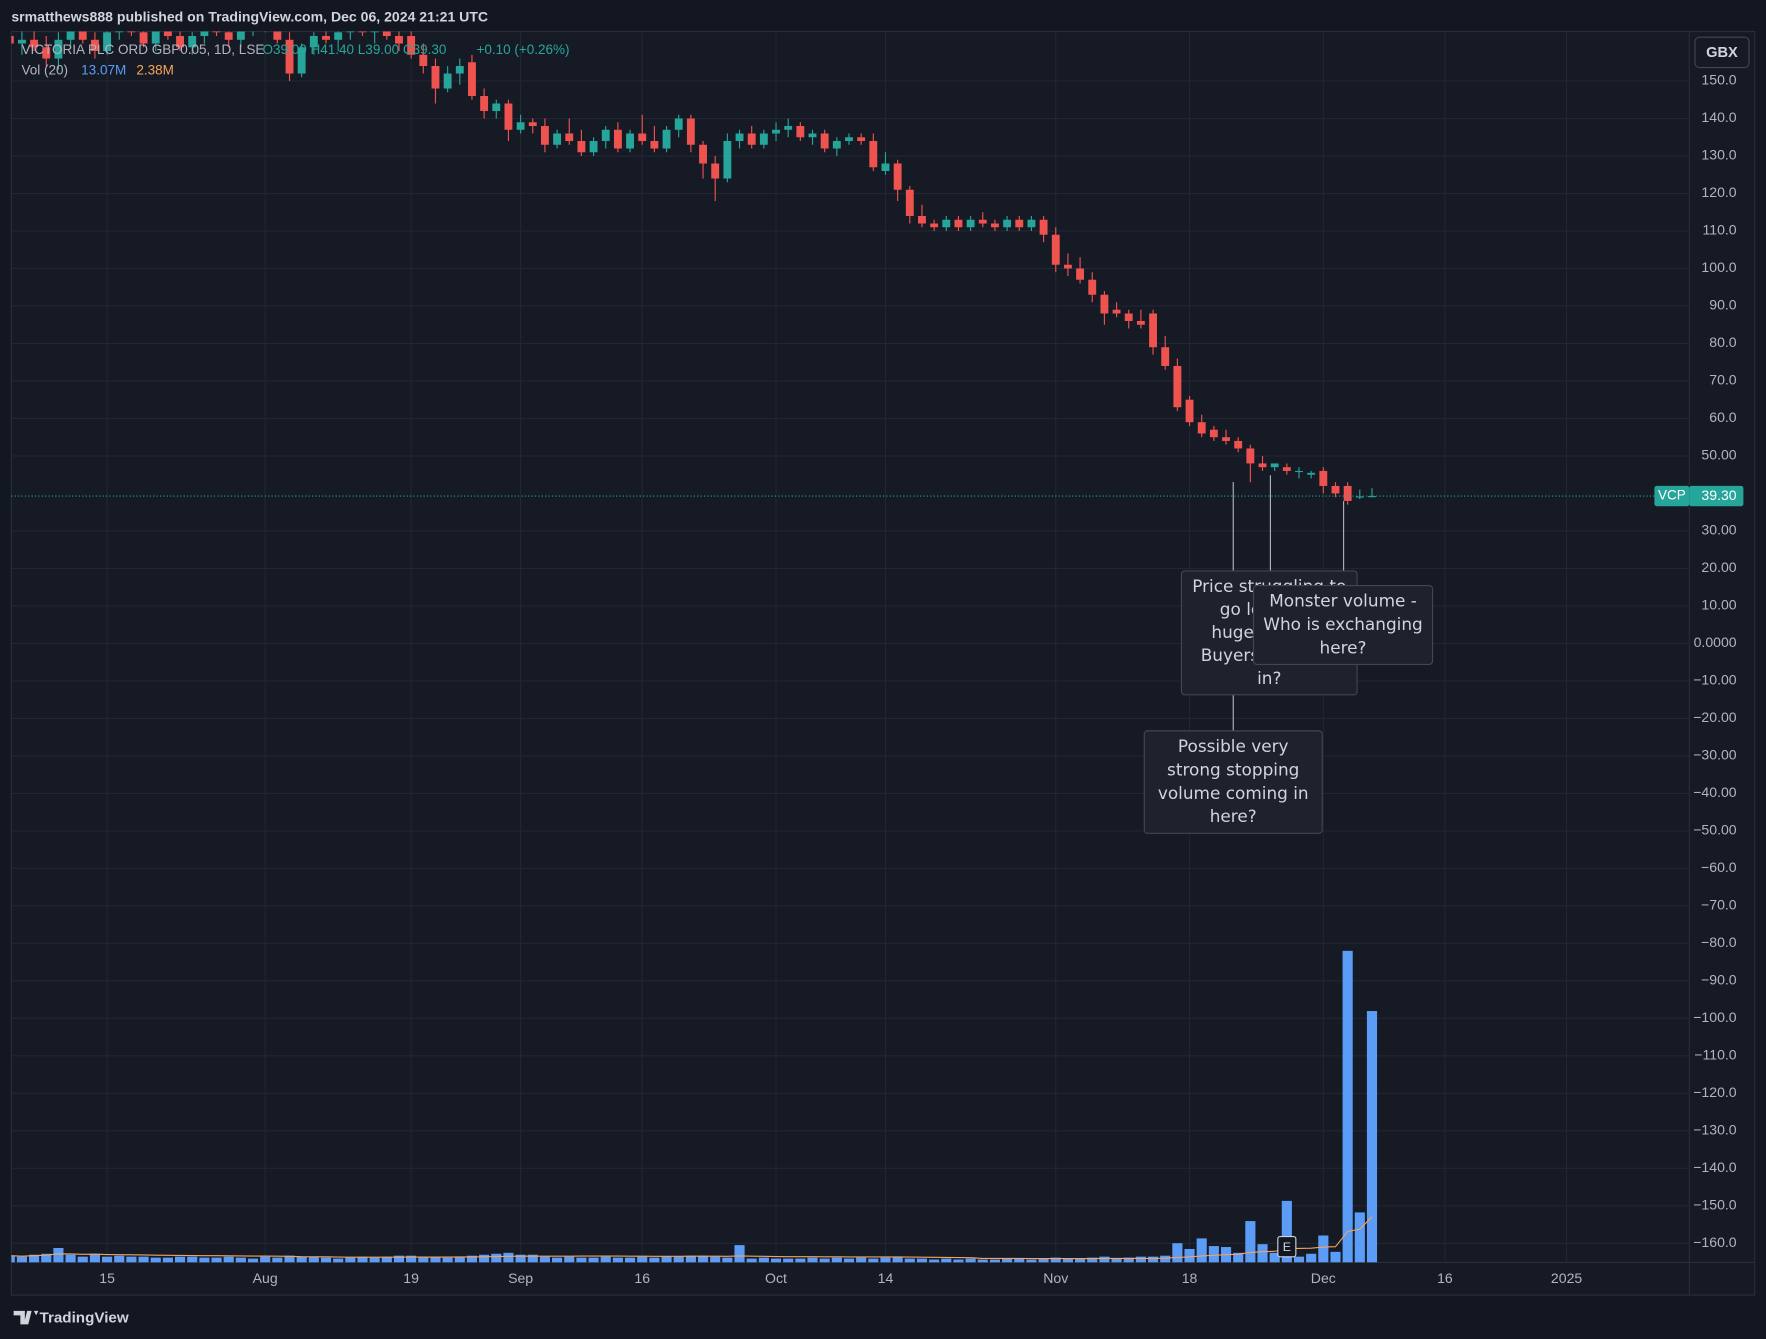  What do you see at coordinates (1672, 495) in the screenshot?
I see `price-tag-symbol: VCP` at bounding box center [1672, 495].